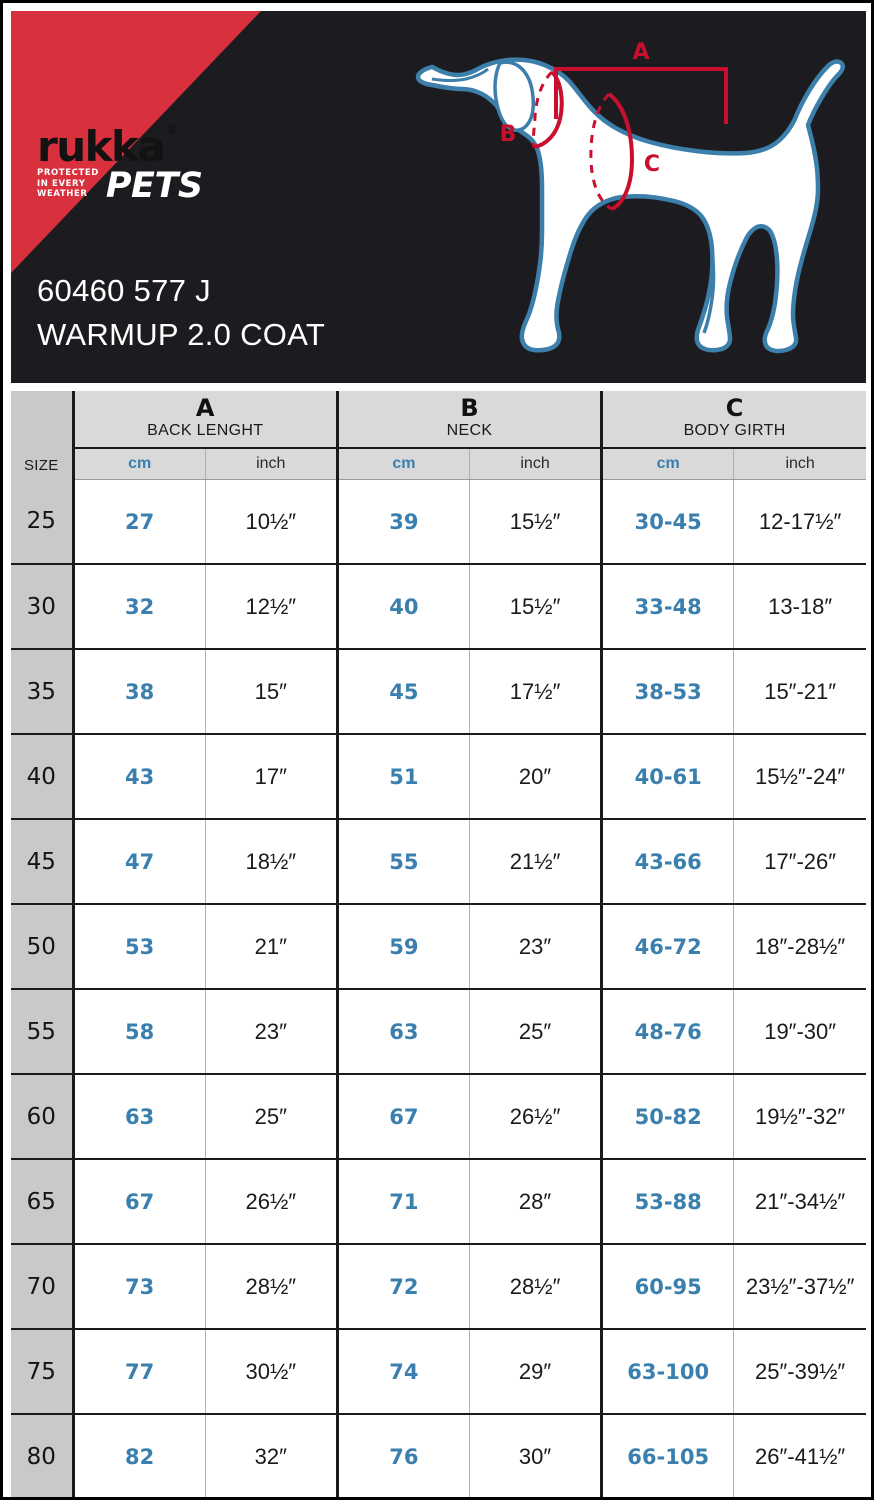  I want to click on measurement-c-ellipse: C, so click(624, 151).